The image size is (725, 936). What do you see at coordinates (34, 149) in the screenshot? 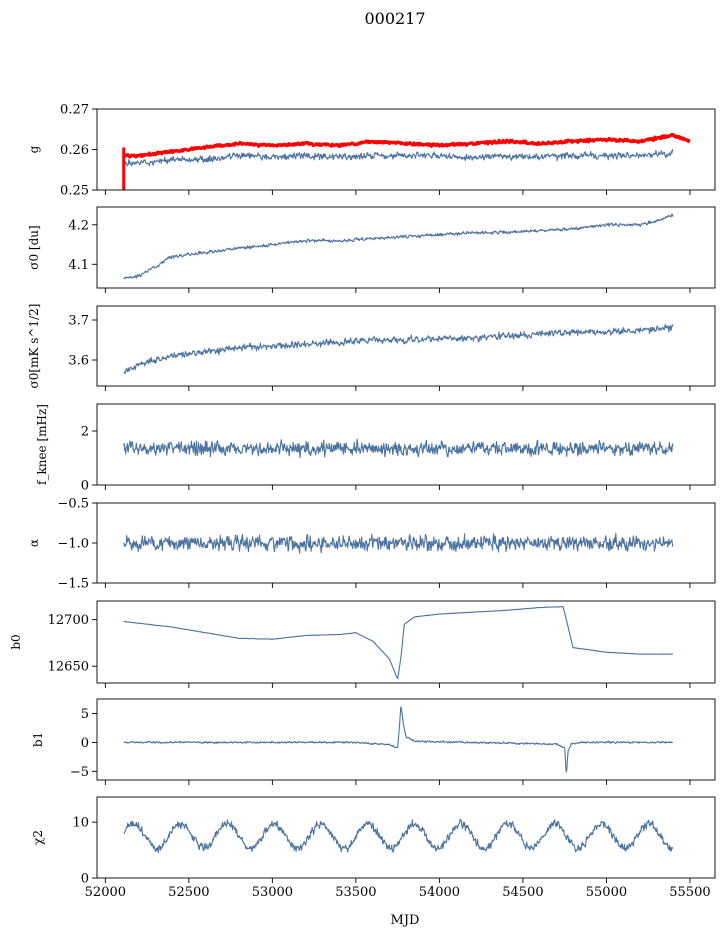
I see `y-axis-label: g` at bounding box center [34, 149].